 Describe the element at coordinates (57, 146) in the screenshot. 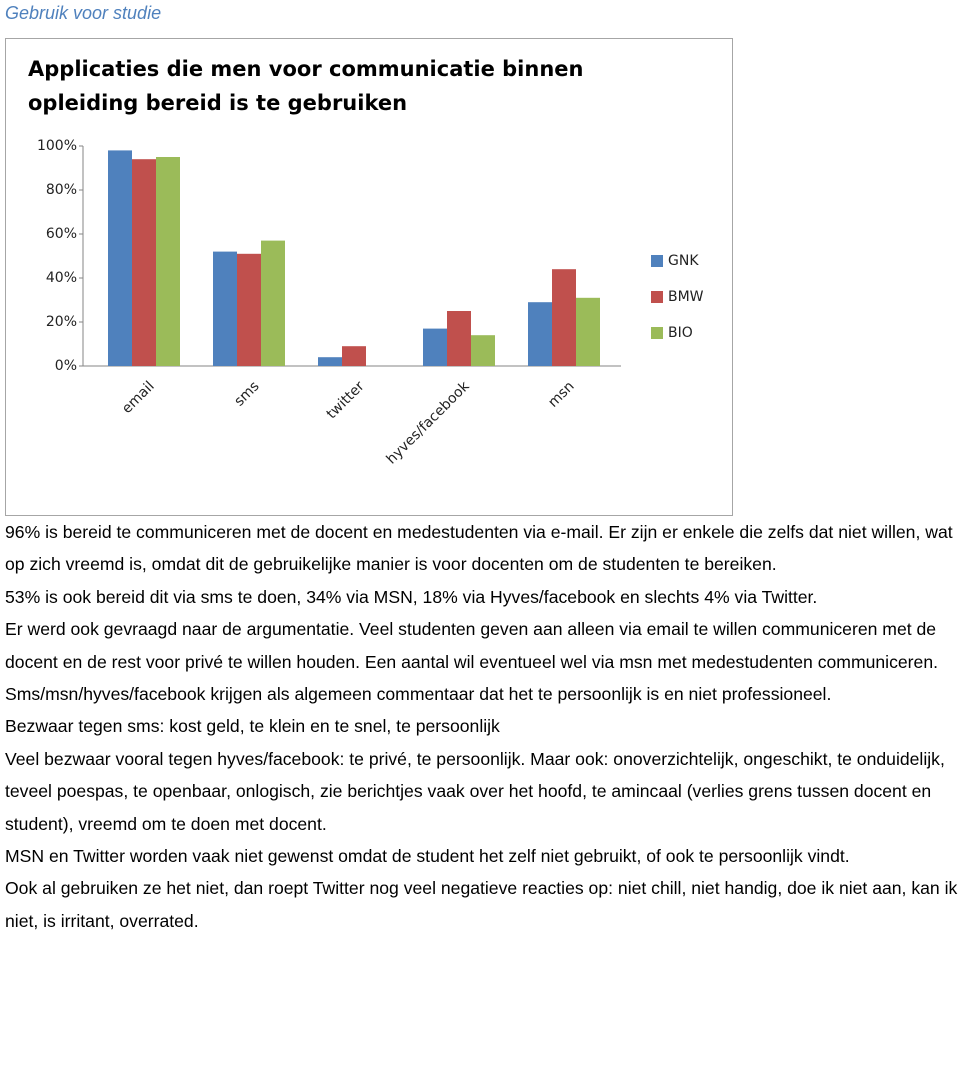

I see `y-tick-label: 100%` at that location.